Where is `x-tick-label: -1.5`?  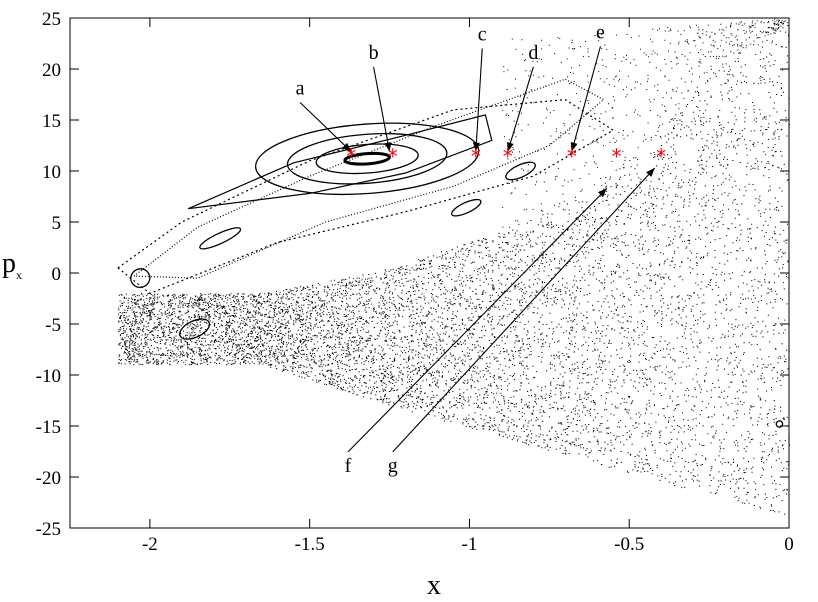
x-tick-label: -1.5 is located at coordinates (310, 544).